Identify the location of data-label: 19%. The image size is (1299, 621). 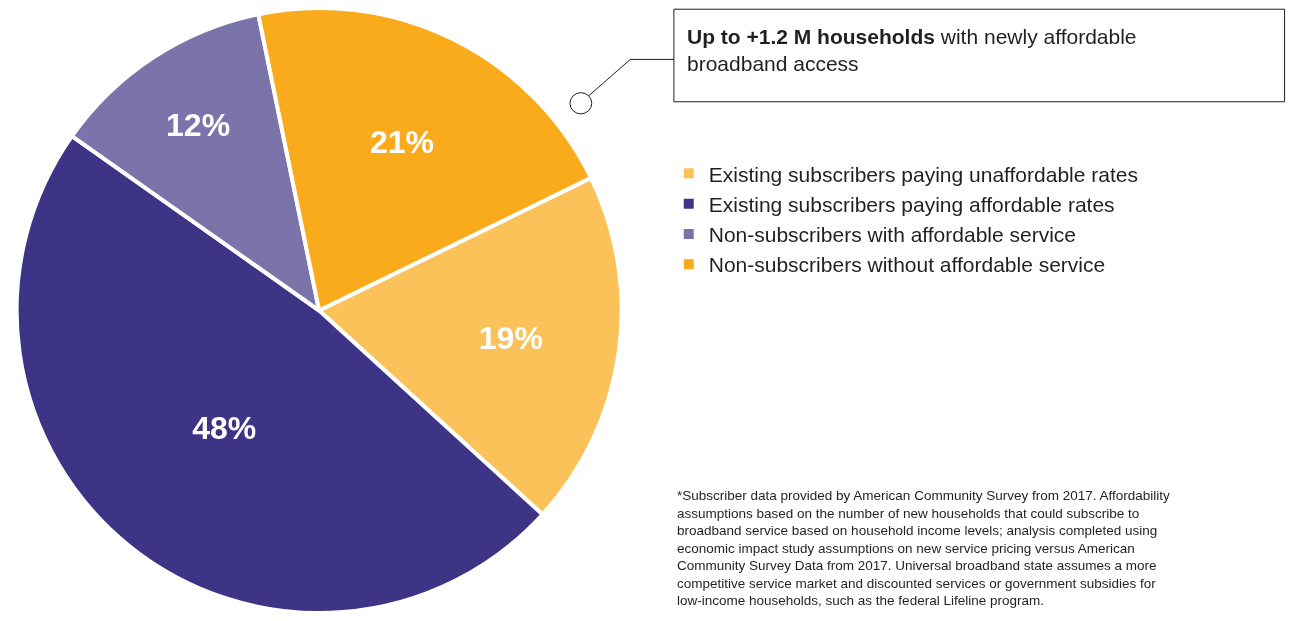
(510, 338).